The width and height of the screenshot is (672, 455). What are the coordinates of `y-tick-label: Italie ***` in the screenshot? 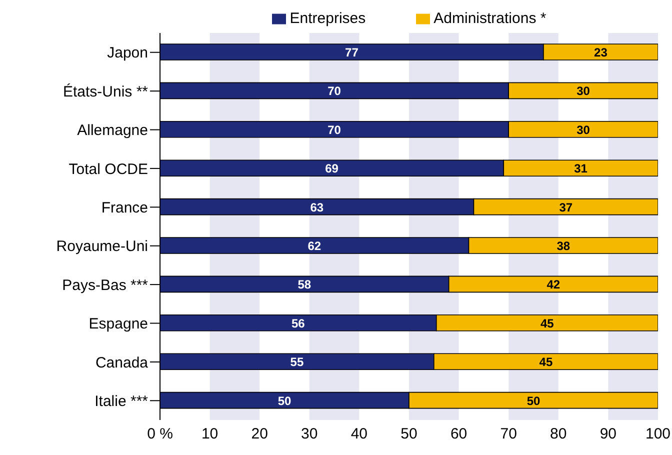 It's located at (121, 401).